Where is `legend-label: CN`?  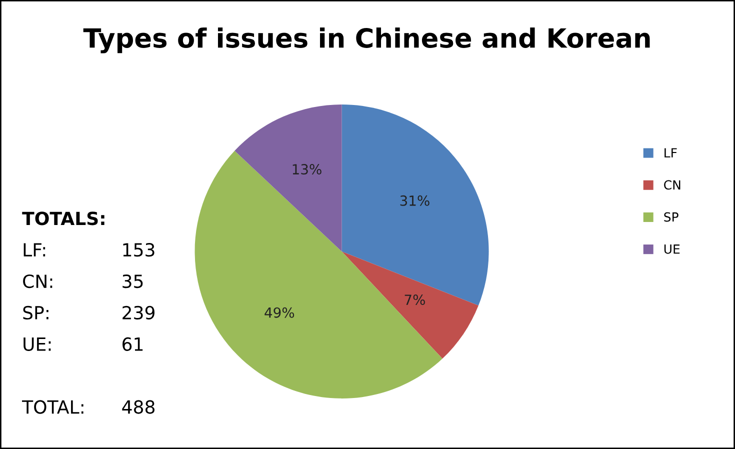 legend-label: CN is located at coordinates (672, 185).